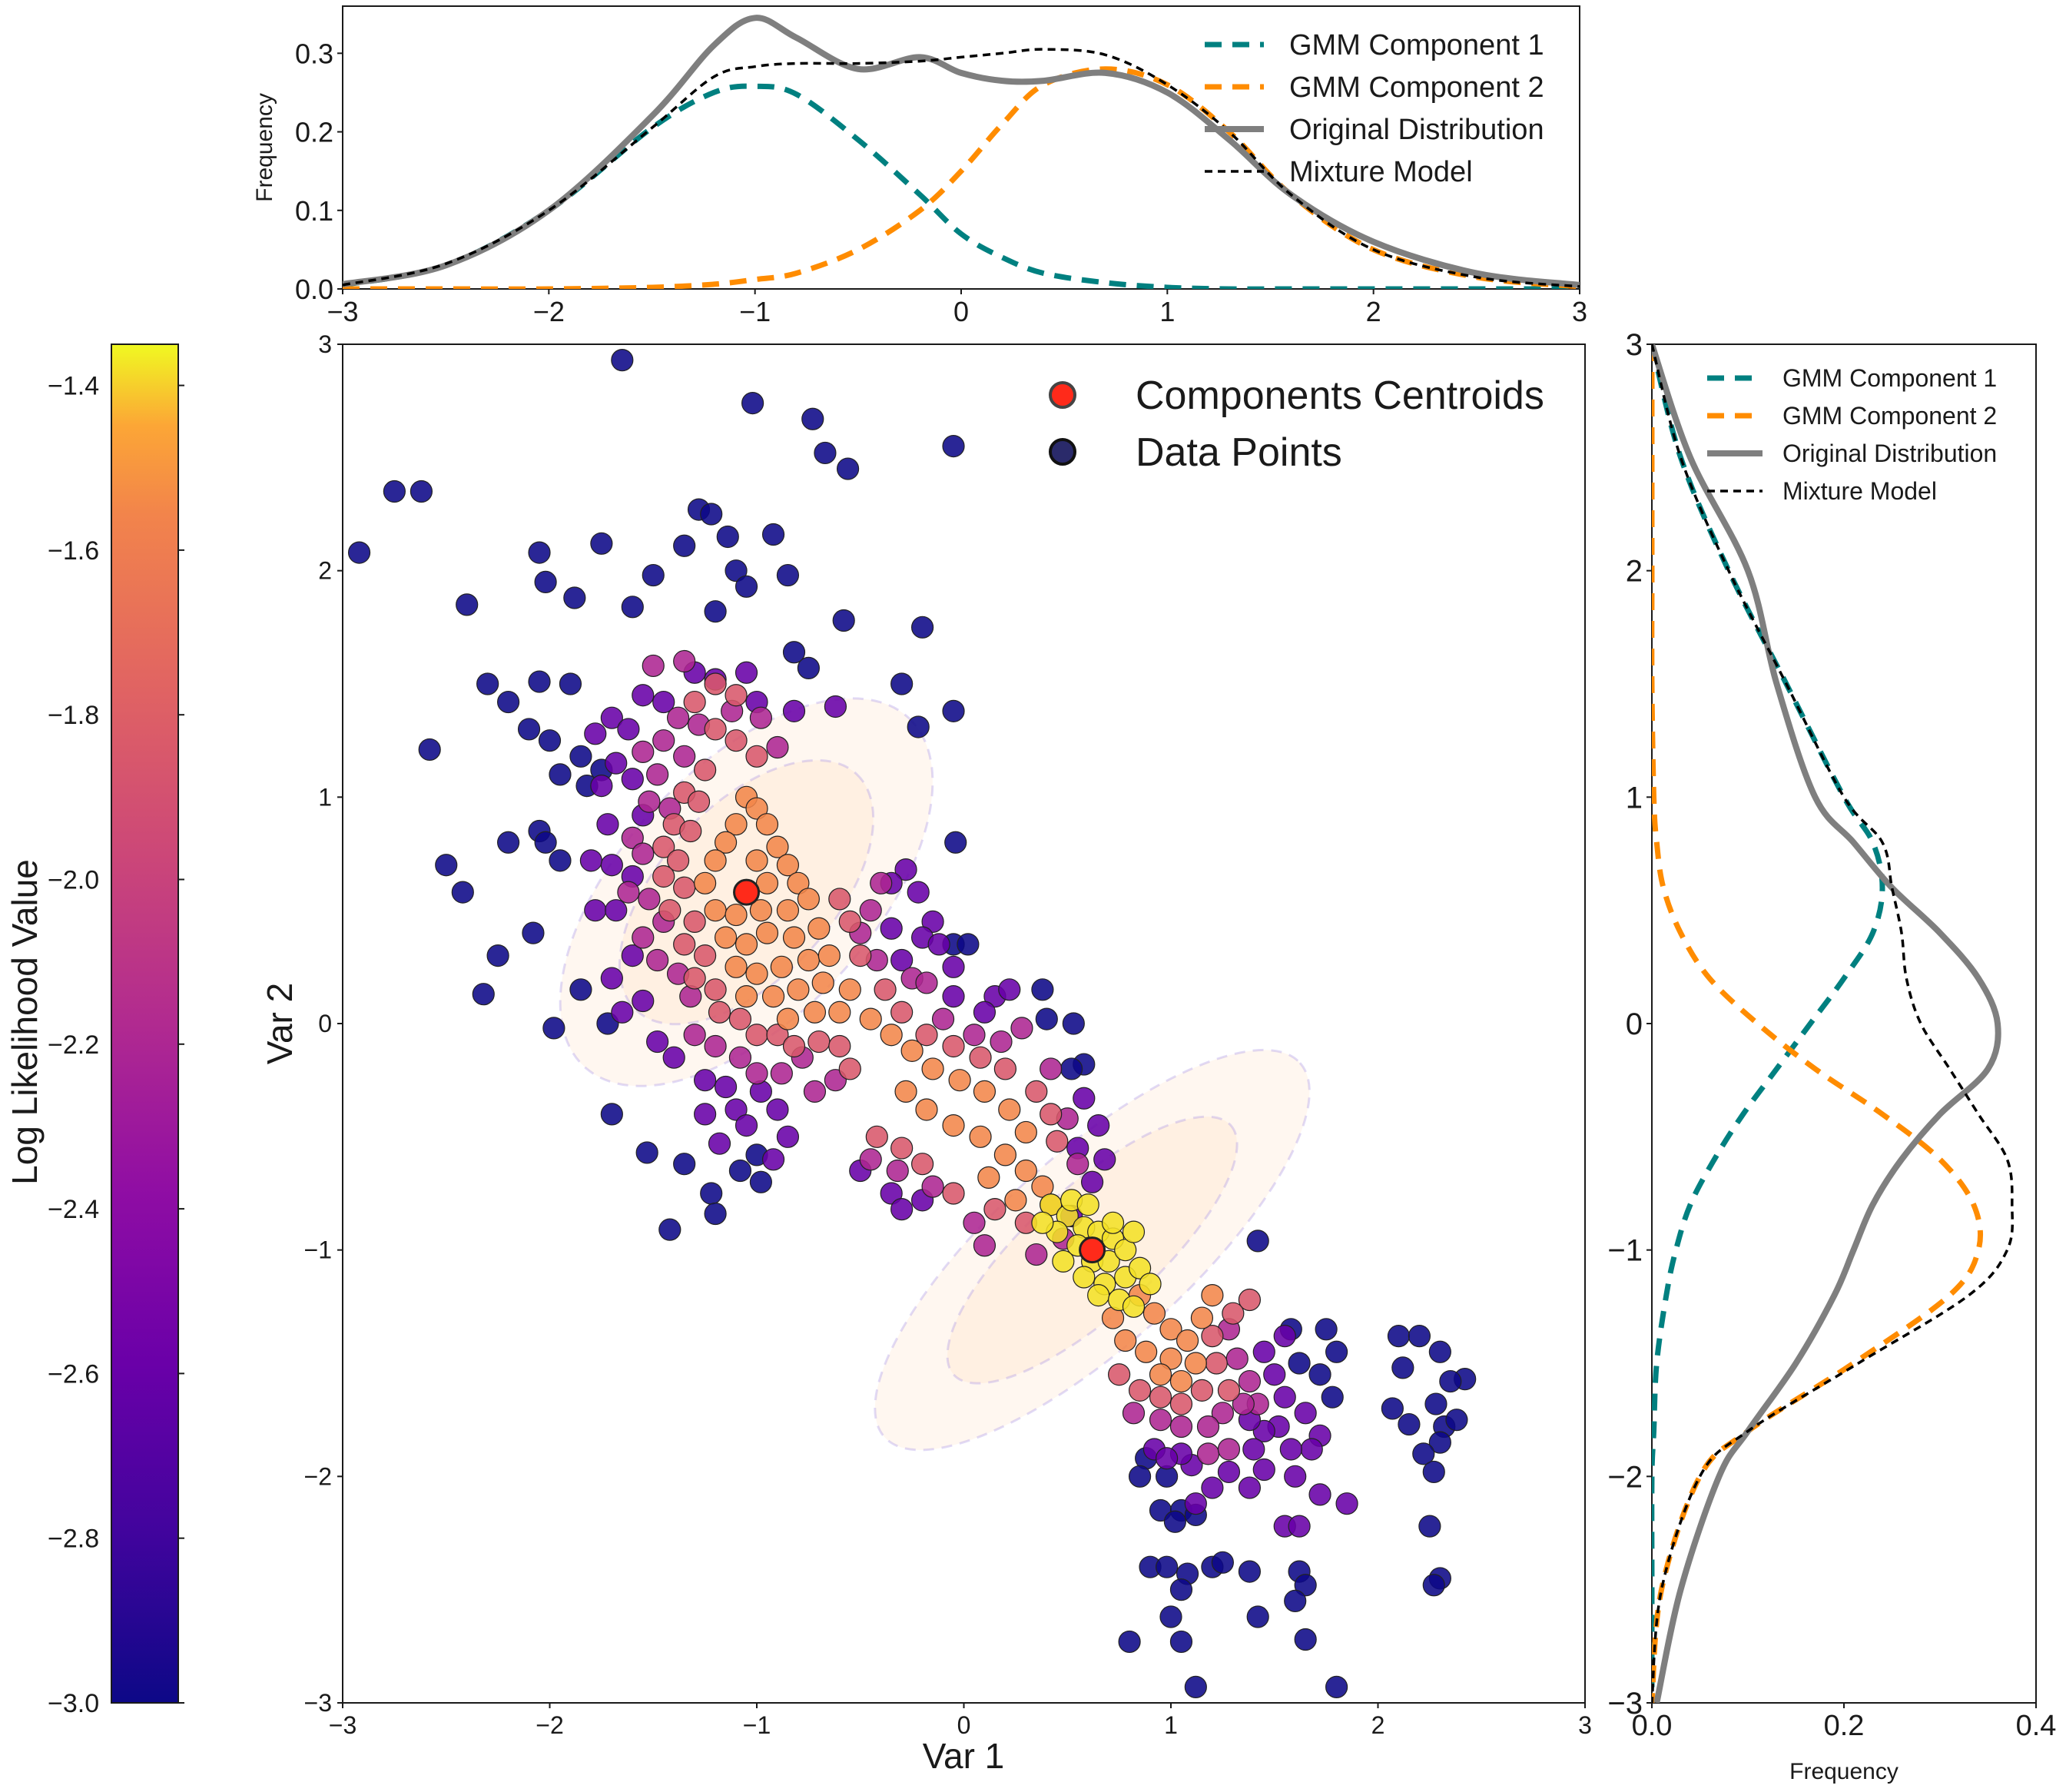 Image resolution: width=2056 pixels, height=1792 pixels. Describe the element at coordinates (73, 1703) in the screenshot. I see `colorbar-tick-label: −3.0` at that location.